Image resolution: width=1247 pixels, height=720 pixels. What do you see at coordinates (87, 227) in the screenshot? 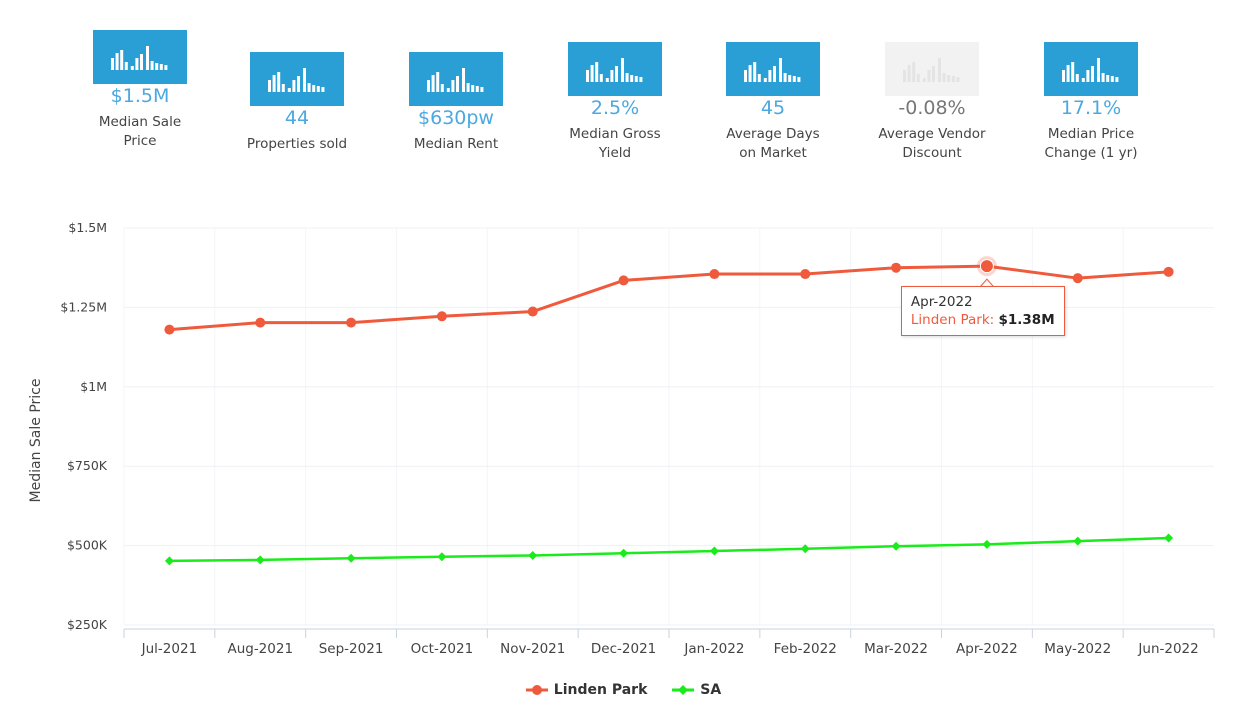
I see `y-tick-label: $1.5M` at bounding box center [87, 227].